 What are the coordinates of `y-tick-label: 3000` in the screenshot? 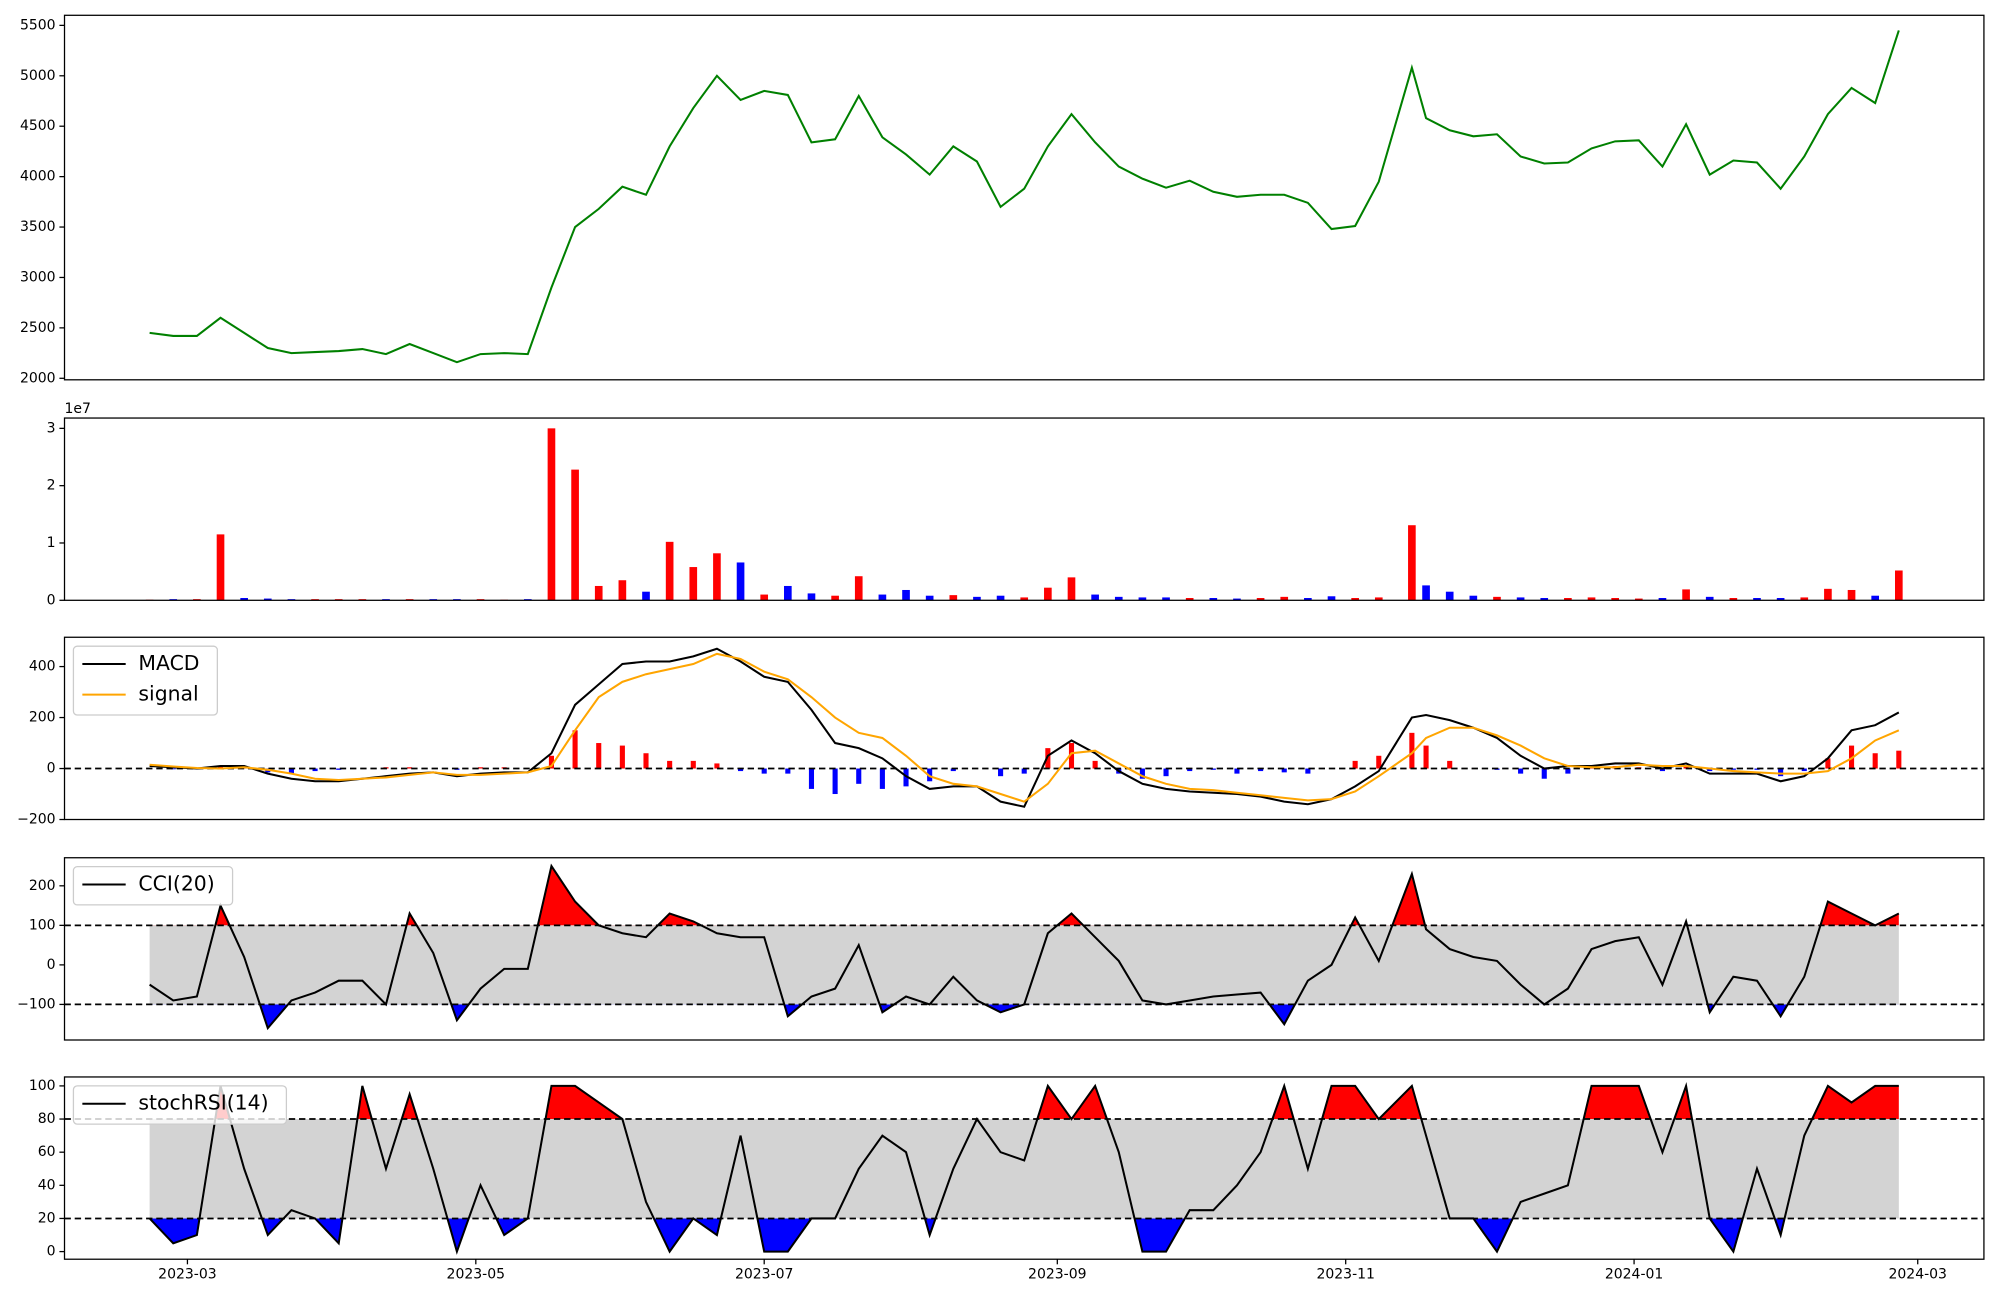 It's located at (38, 277).